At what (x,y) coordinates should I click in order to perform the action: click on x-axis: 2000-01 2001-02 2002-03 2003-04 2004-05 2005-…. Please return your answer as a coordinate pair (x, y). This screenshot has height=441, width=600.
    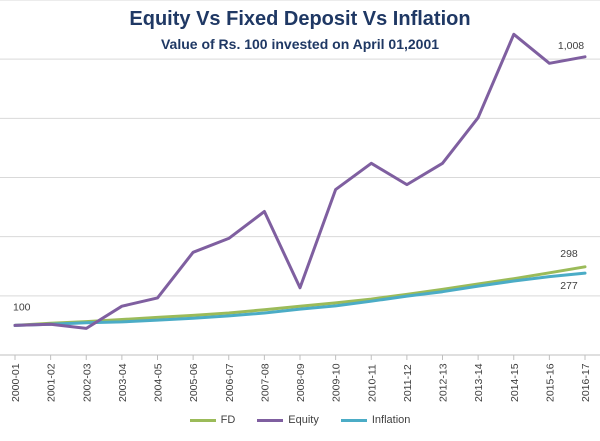
    Looking at the image, I should click on (300, 378).